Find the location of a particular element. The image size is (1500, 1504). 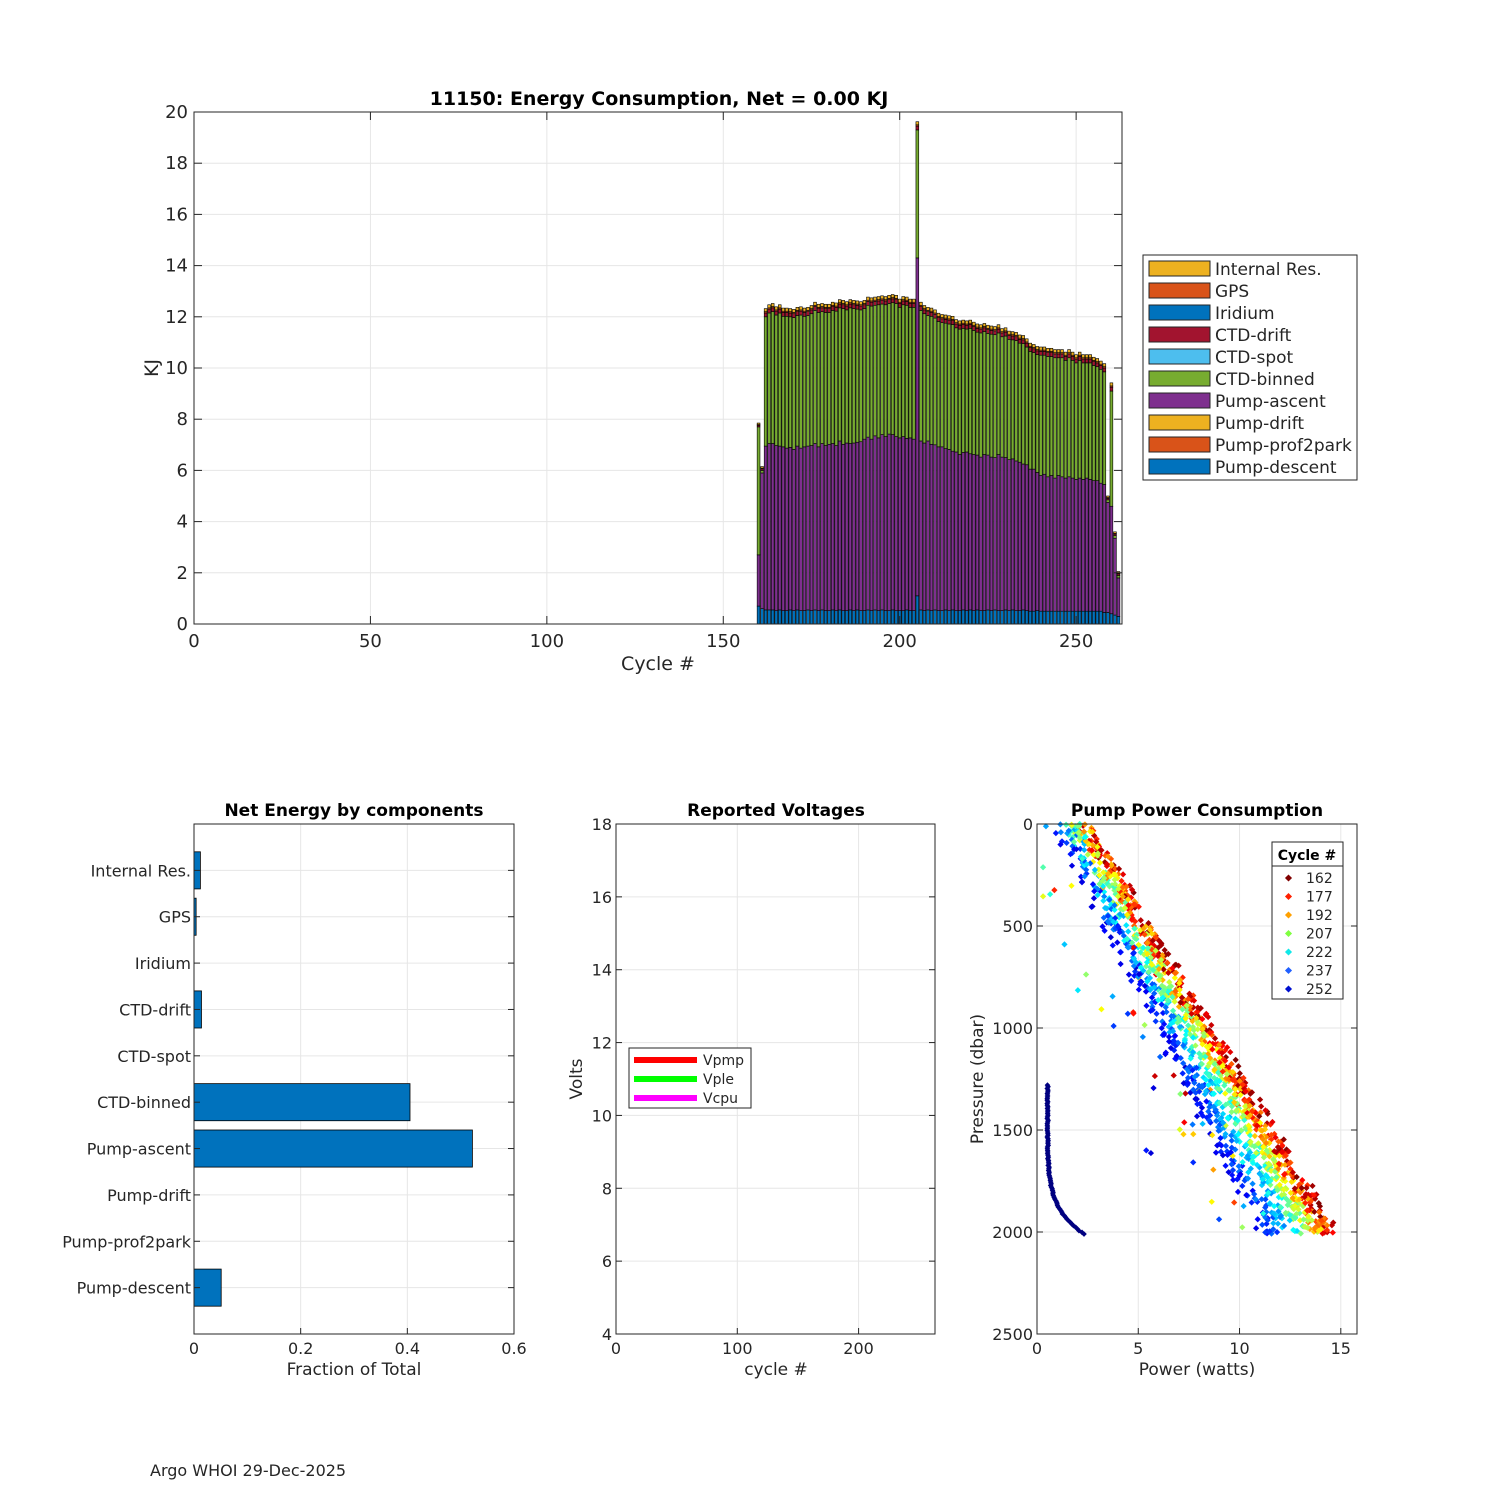

components-title: Net Energy by components is located at coordinates (353, 811).